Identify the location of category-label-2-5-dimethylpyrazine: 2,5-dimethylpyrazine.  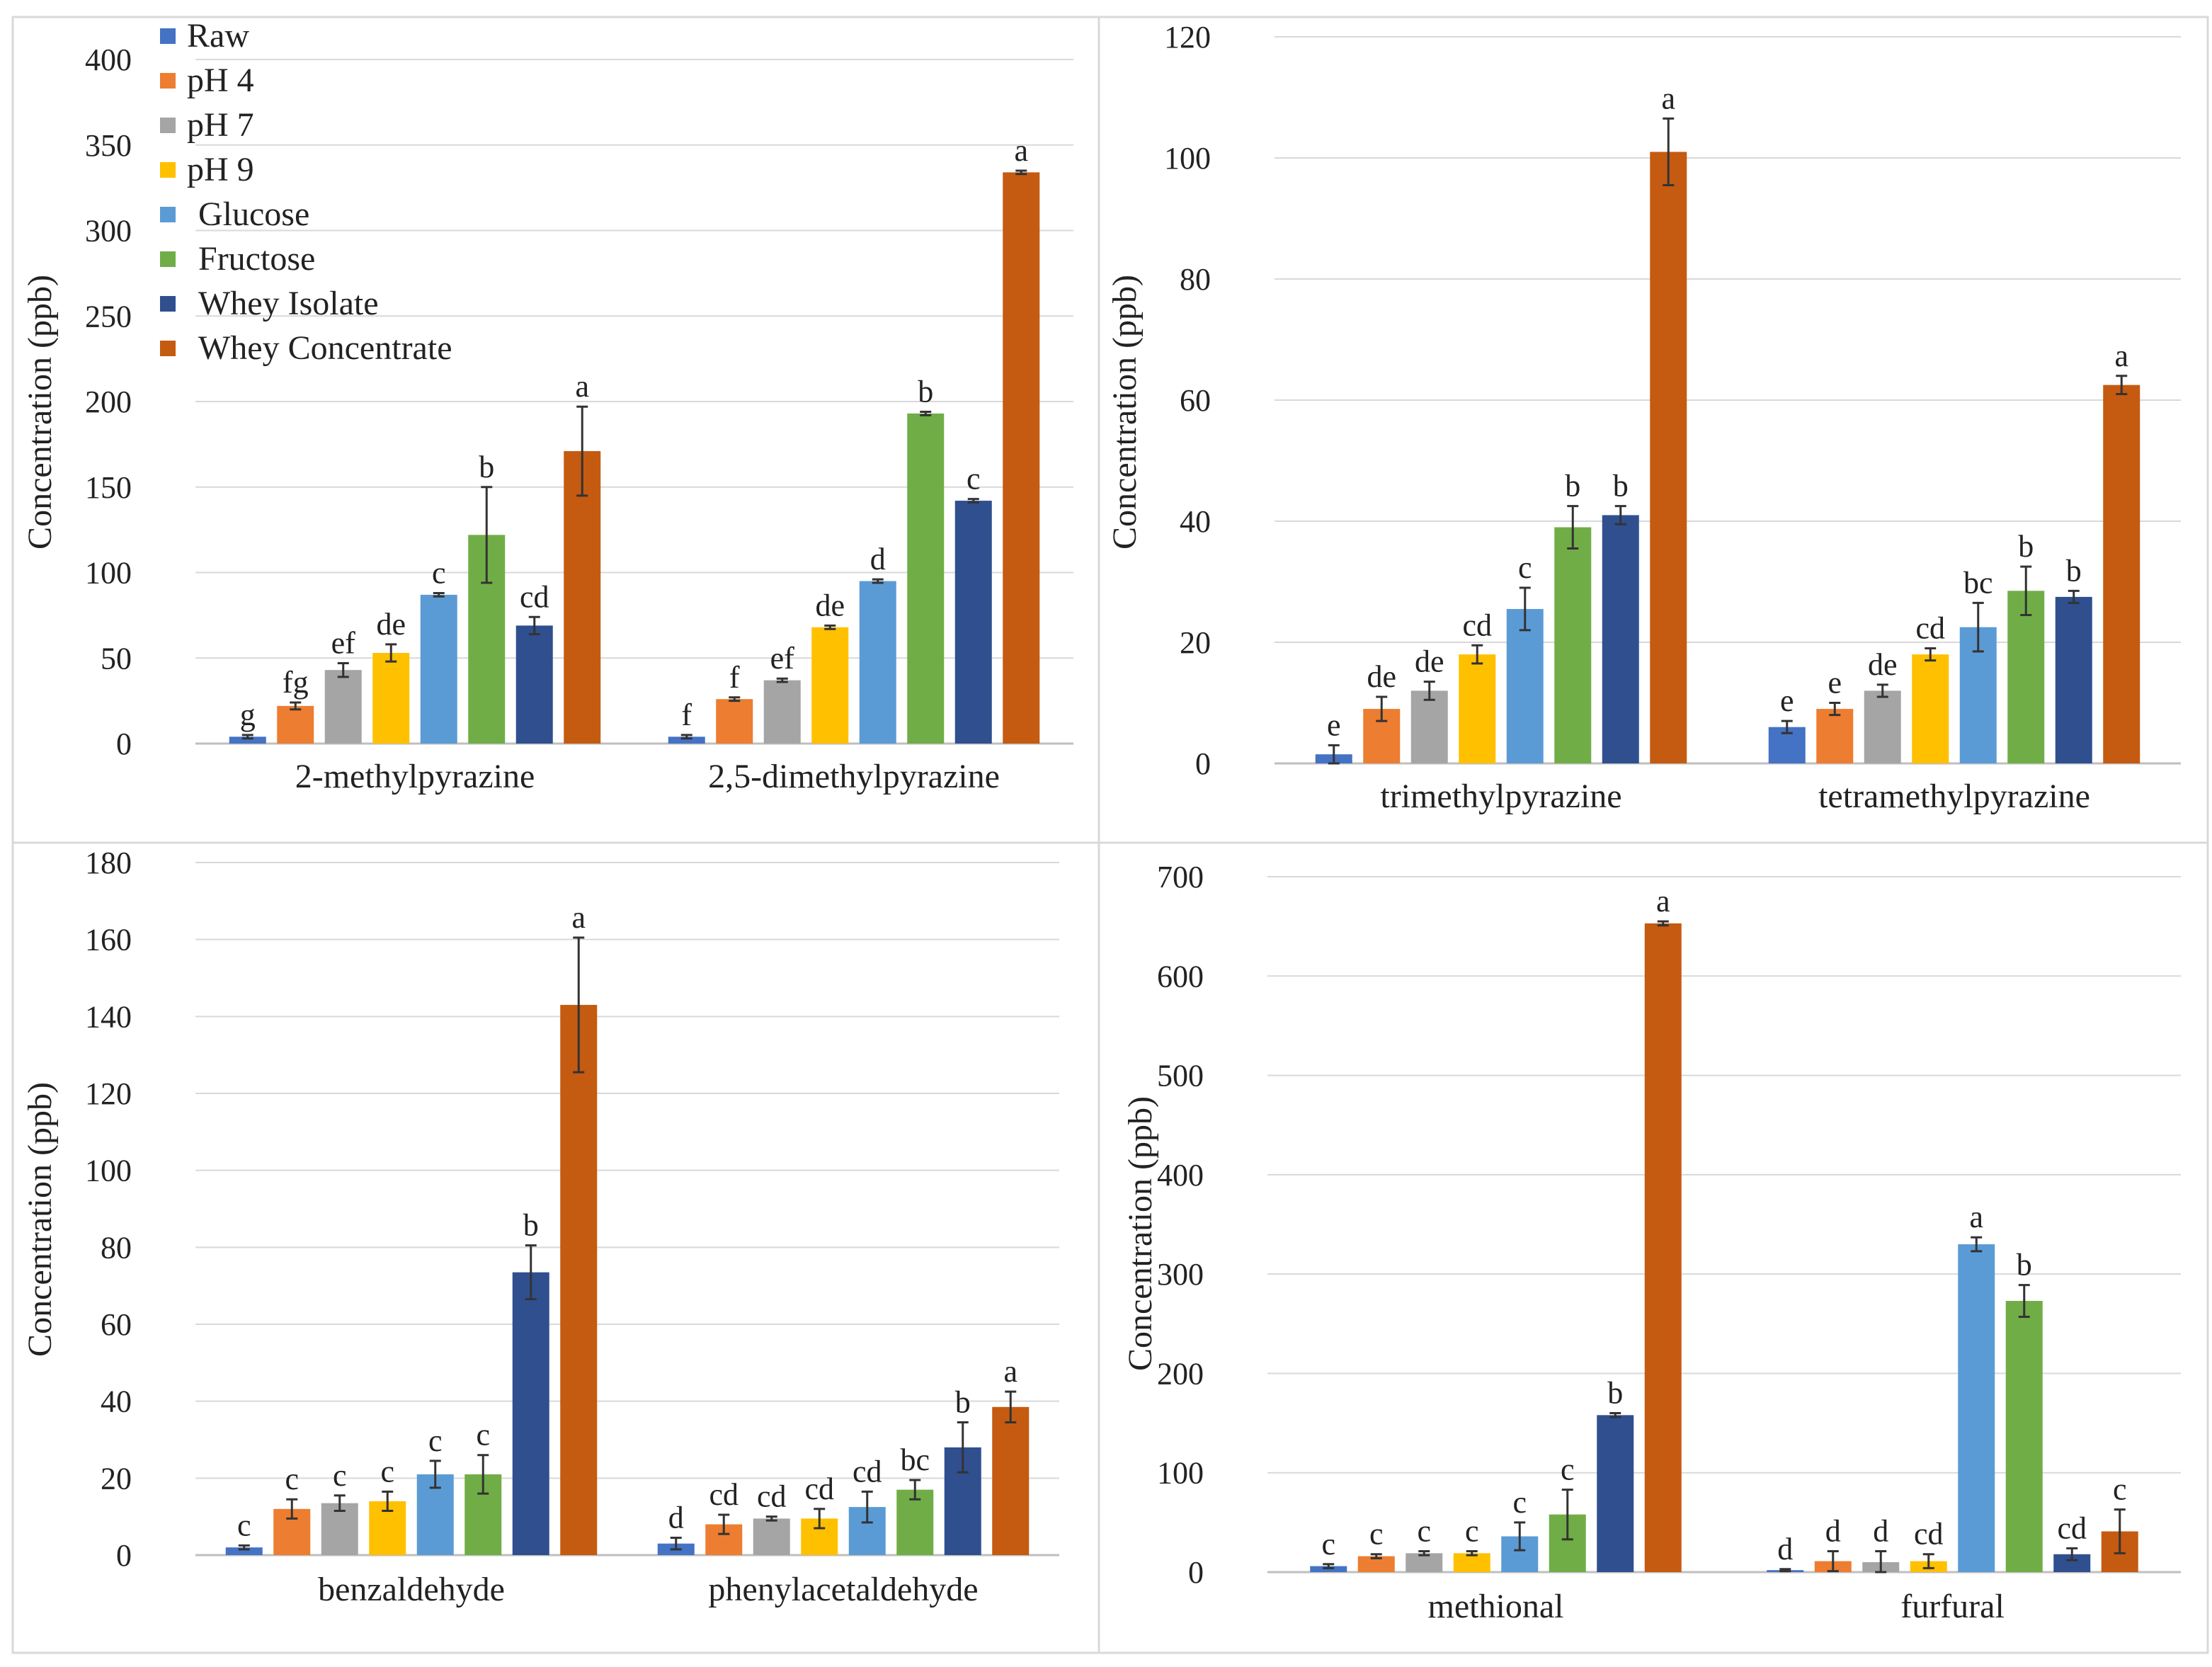
(854, 777).